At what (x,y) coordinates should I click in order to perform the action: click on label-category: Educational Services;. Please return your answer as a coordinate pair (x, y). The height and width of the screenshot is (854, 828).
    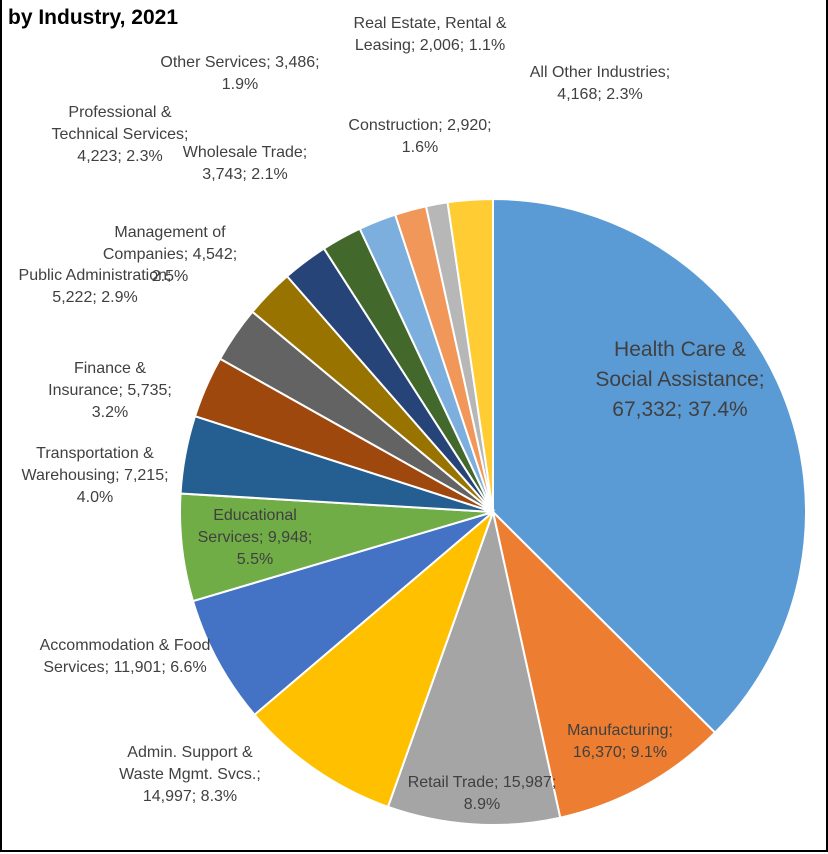
    Looking at the image, I should click on (247, 526).